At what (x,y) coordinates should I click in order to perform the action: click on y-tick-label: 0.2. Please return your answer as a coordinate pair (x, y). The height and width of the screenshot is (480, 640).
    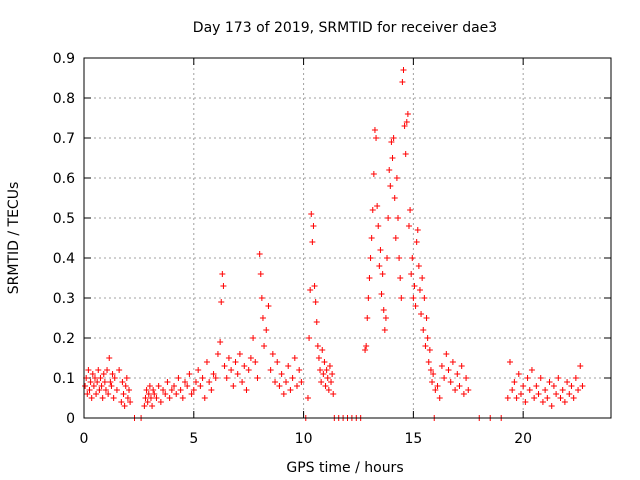
    Looking at the image, I should click on (64, 339).